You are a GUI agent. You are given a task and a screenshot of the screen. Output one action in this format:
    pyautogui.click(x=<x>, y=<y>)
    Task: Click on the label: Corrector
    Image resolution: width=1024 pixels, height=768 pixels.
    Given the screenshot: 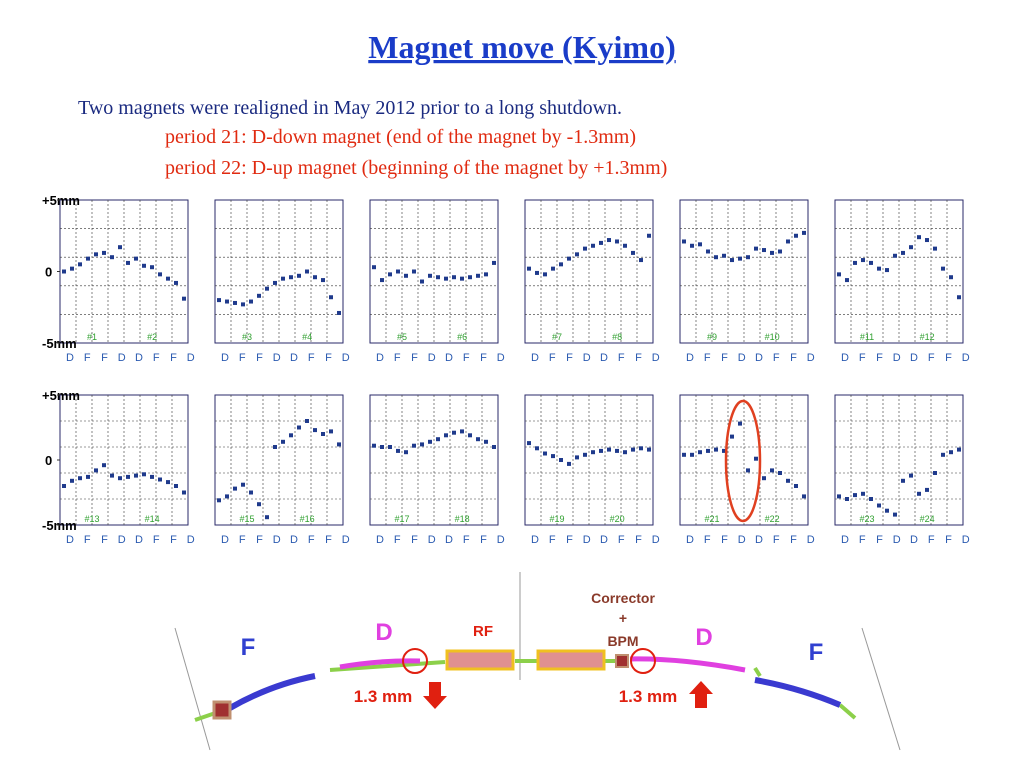 What is the action you would take?
    pyautogui.click(x=623, y=598)
    